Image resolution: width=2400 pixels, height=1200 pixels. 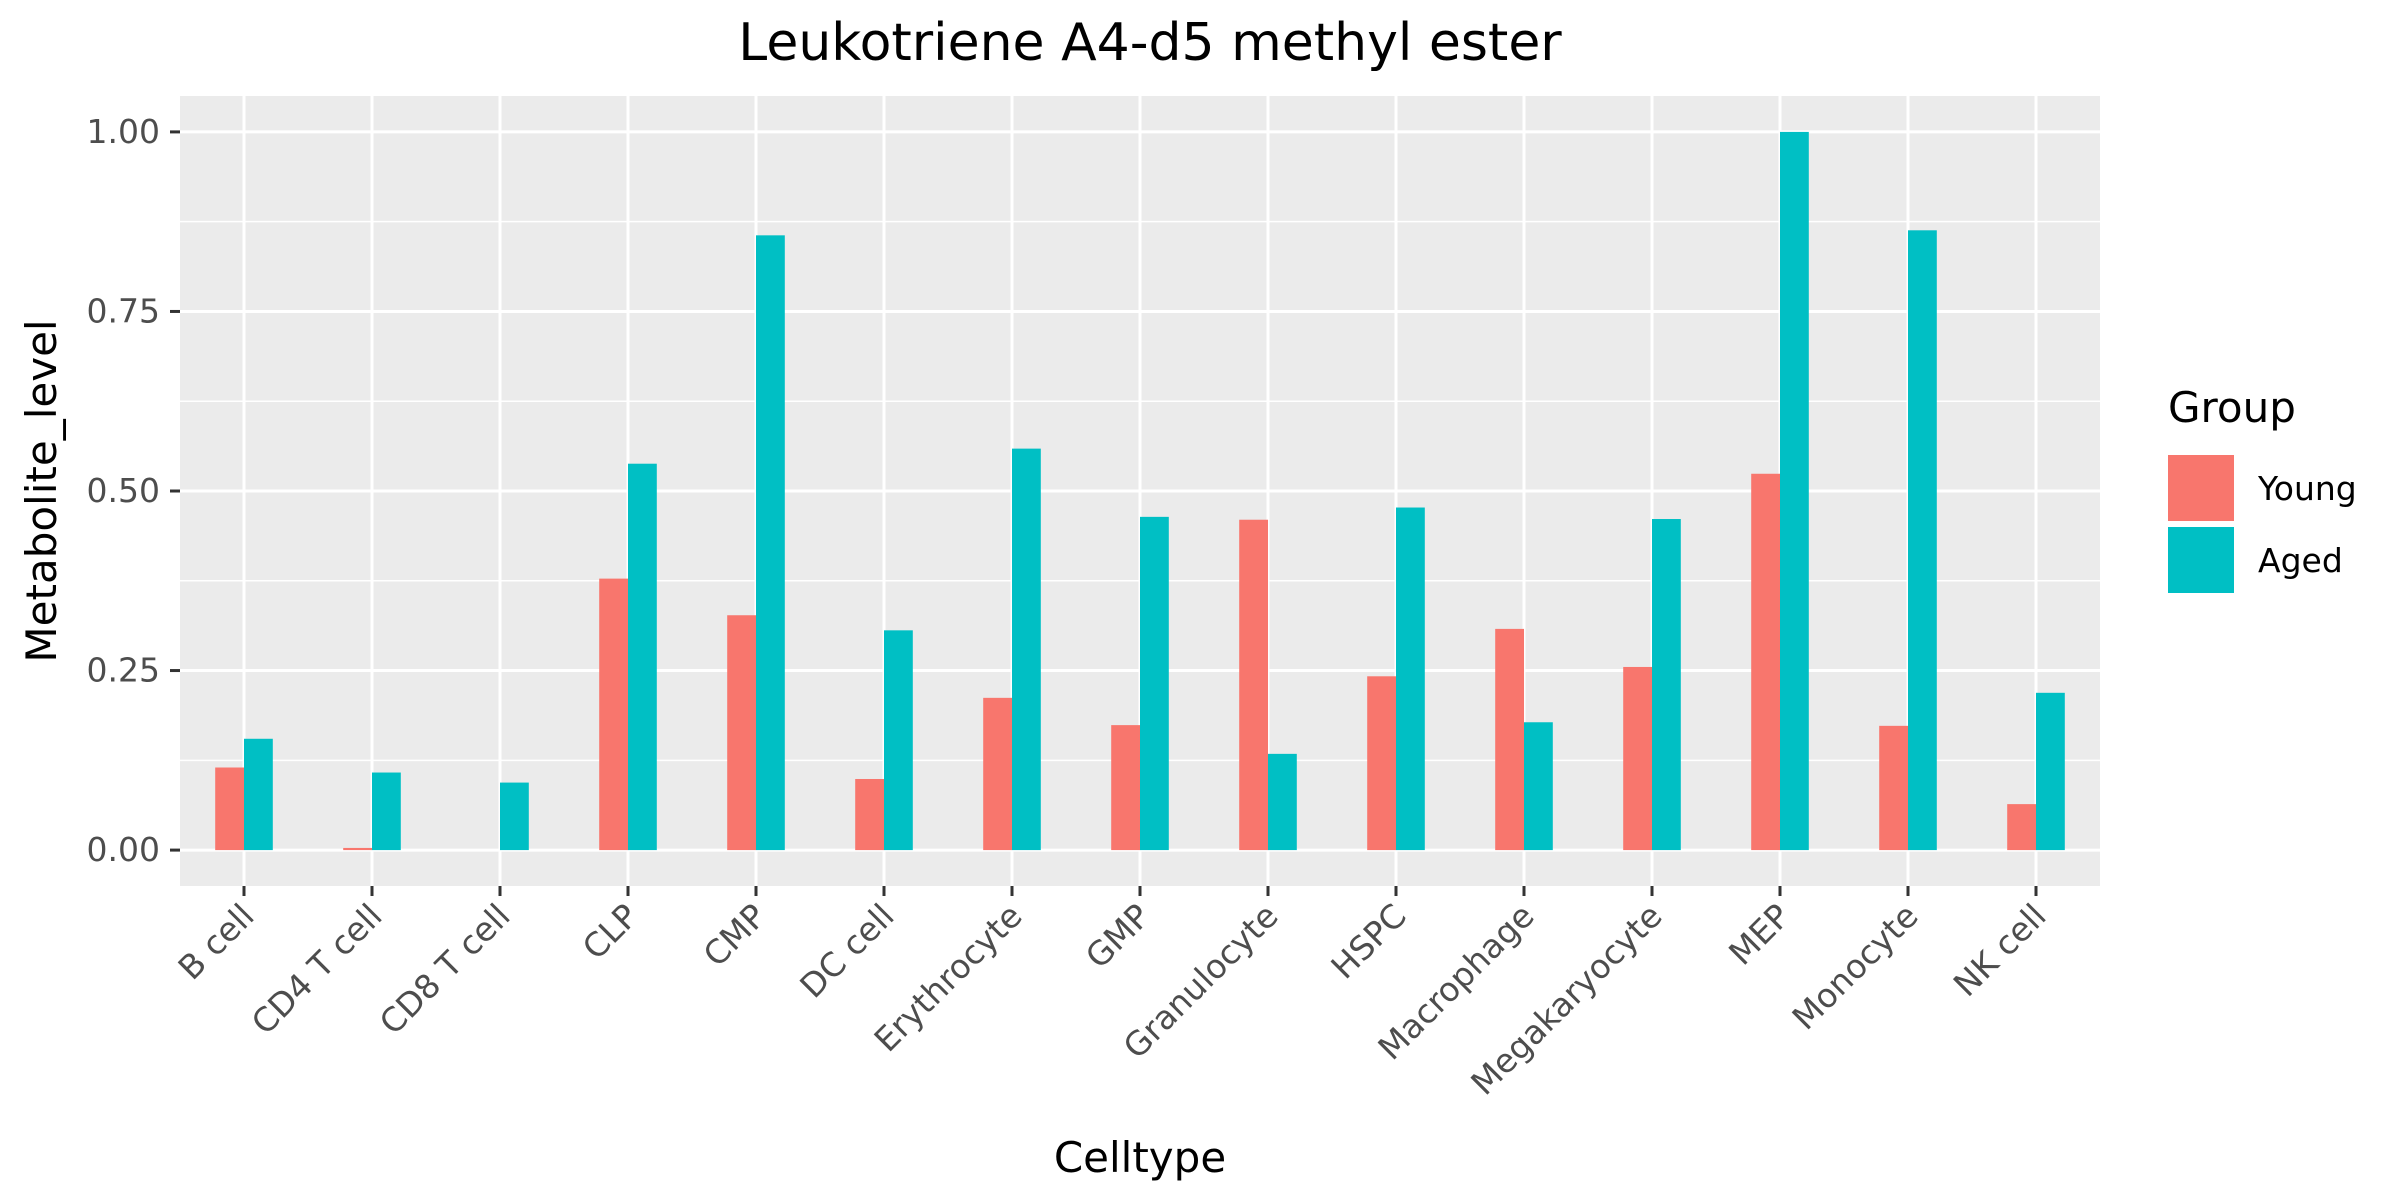 I want to click on x-tick-label: DC cell, so click(x=846, y=950).